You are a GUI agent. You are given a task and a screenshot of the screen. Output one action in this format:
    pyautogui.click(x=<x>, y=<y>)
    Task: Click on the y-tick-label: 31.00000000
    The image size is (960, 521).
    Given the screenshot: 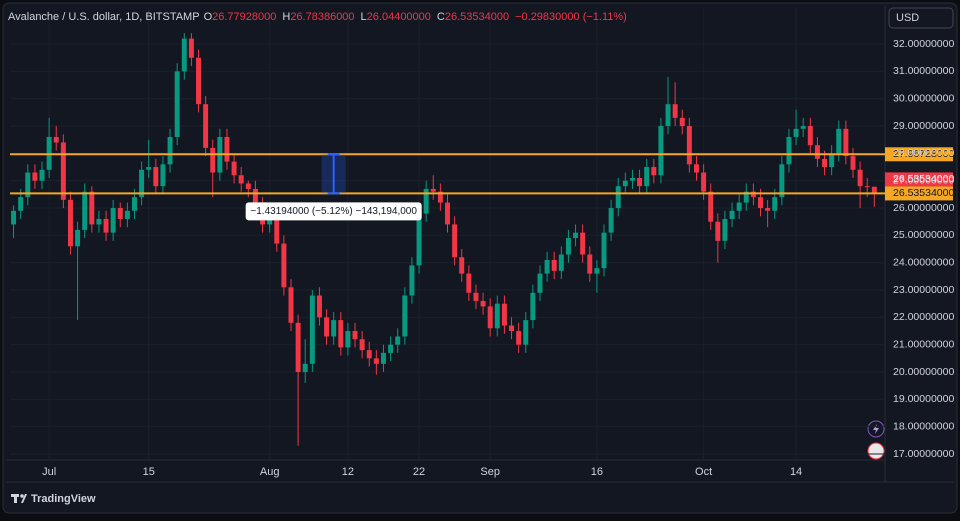 What is the action you would take?
    pyautogui.click(x=923, y=71)
    